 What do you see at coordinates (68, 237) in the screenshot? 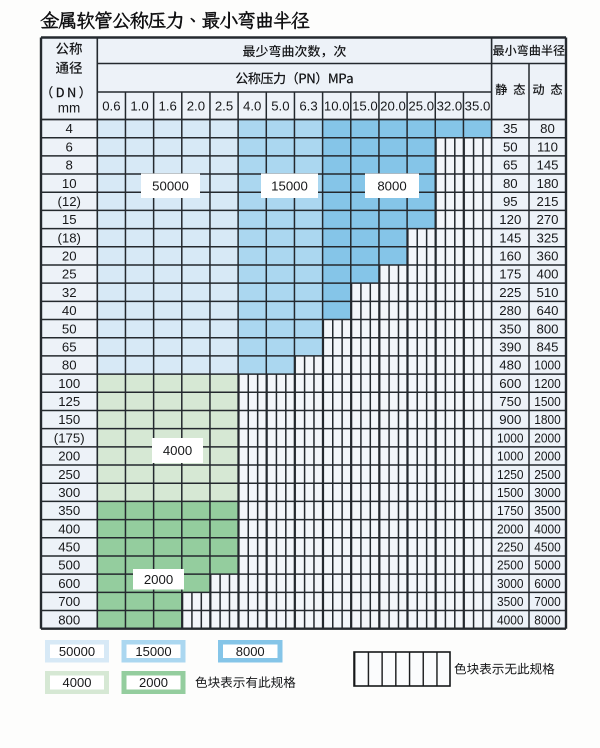
I see `svg-text: (18)` at bounding box center [68, 237].